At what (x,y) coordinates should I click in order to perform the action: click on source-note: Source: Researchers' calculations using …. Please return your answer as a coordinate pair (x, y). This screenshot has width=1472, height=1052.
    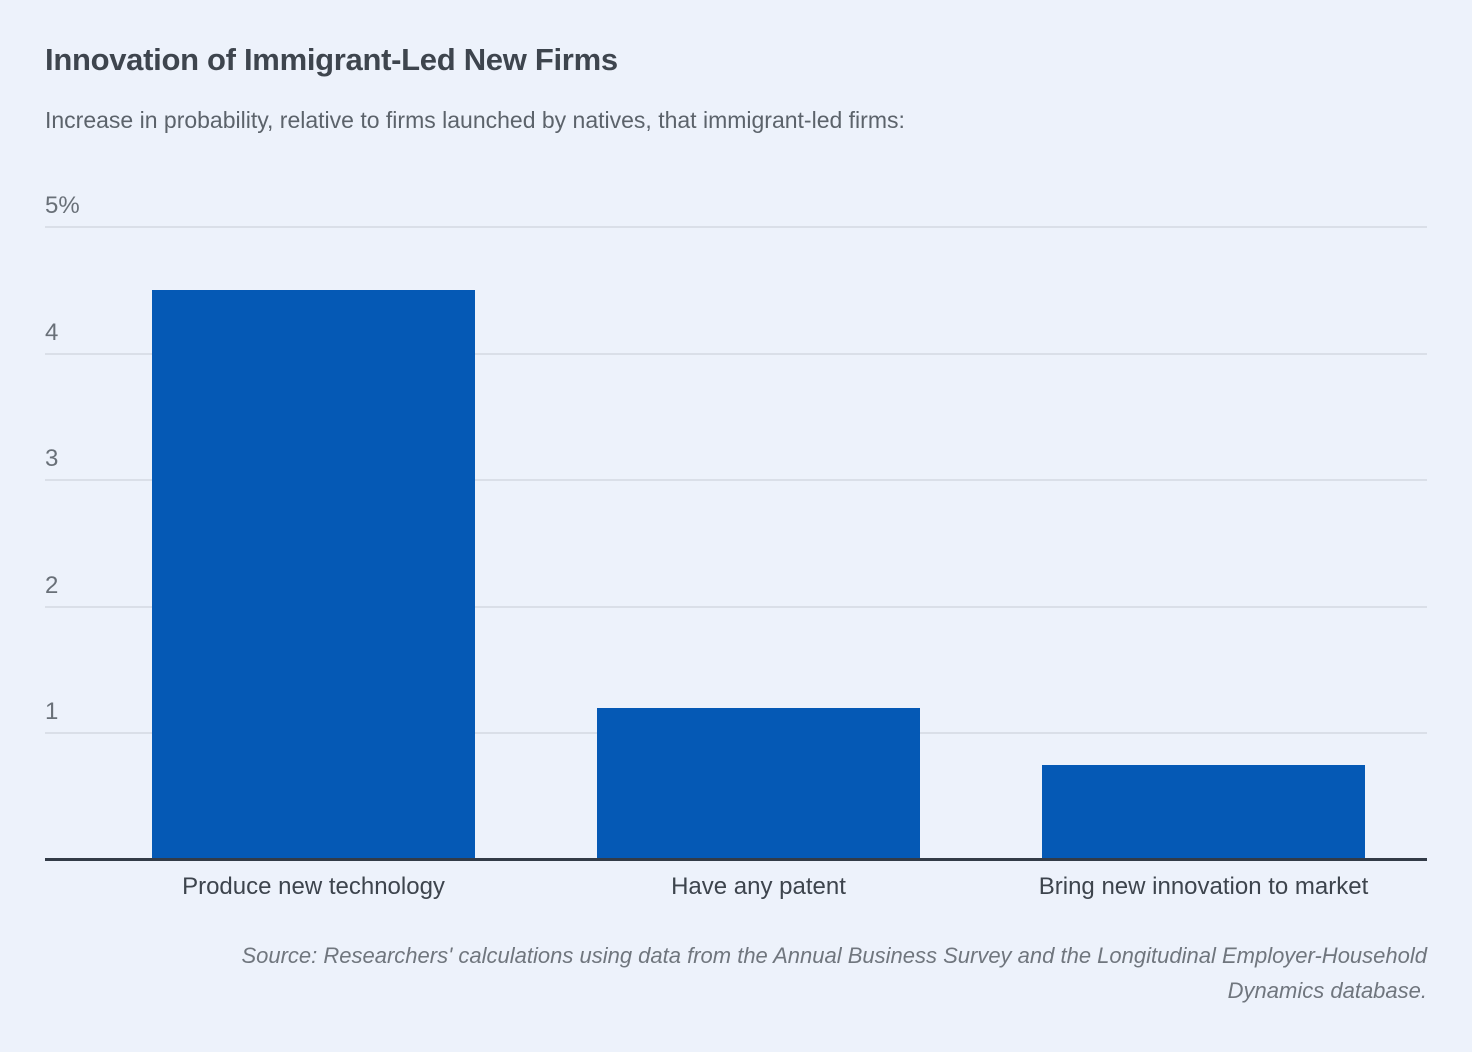
    Looking at the image, I should click on (758, 973).